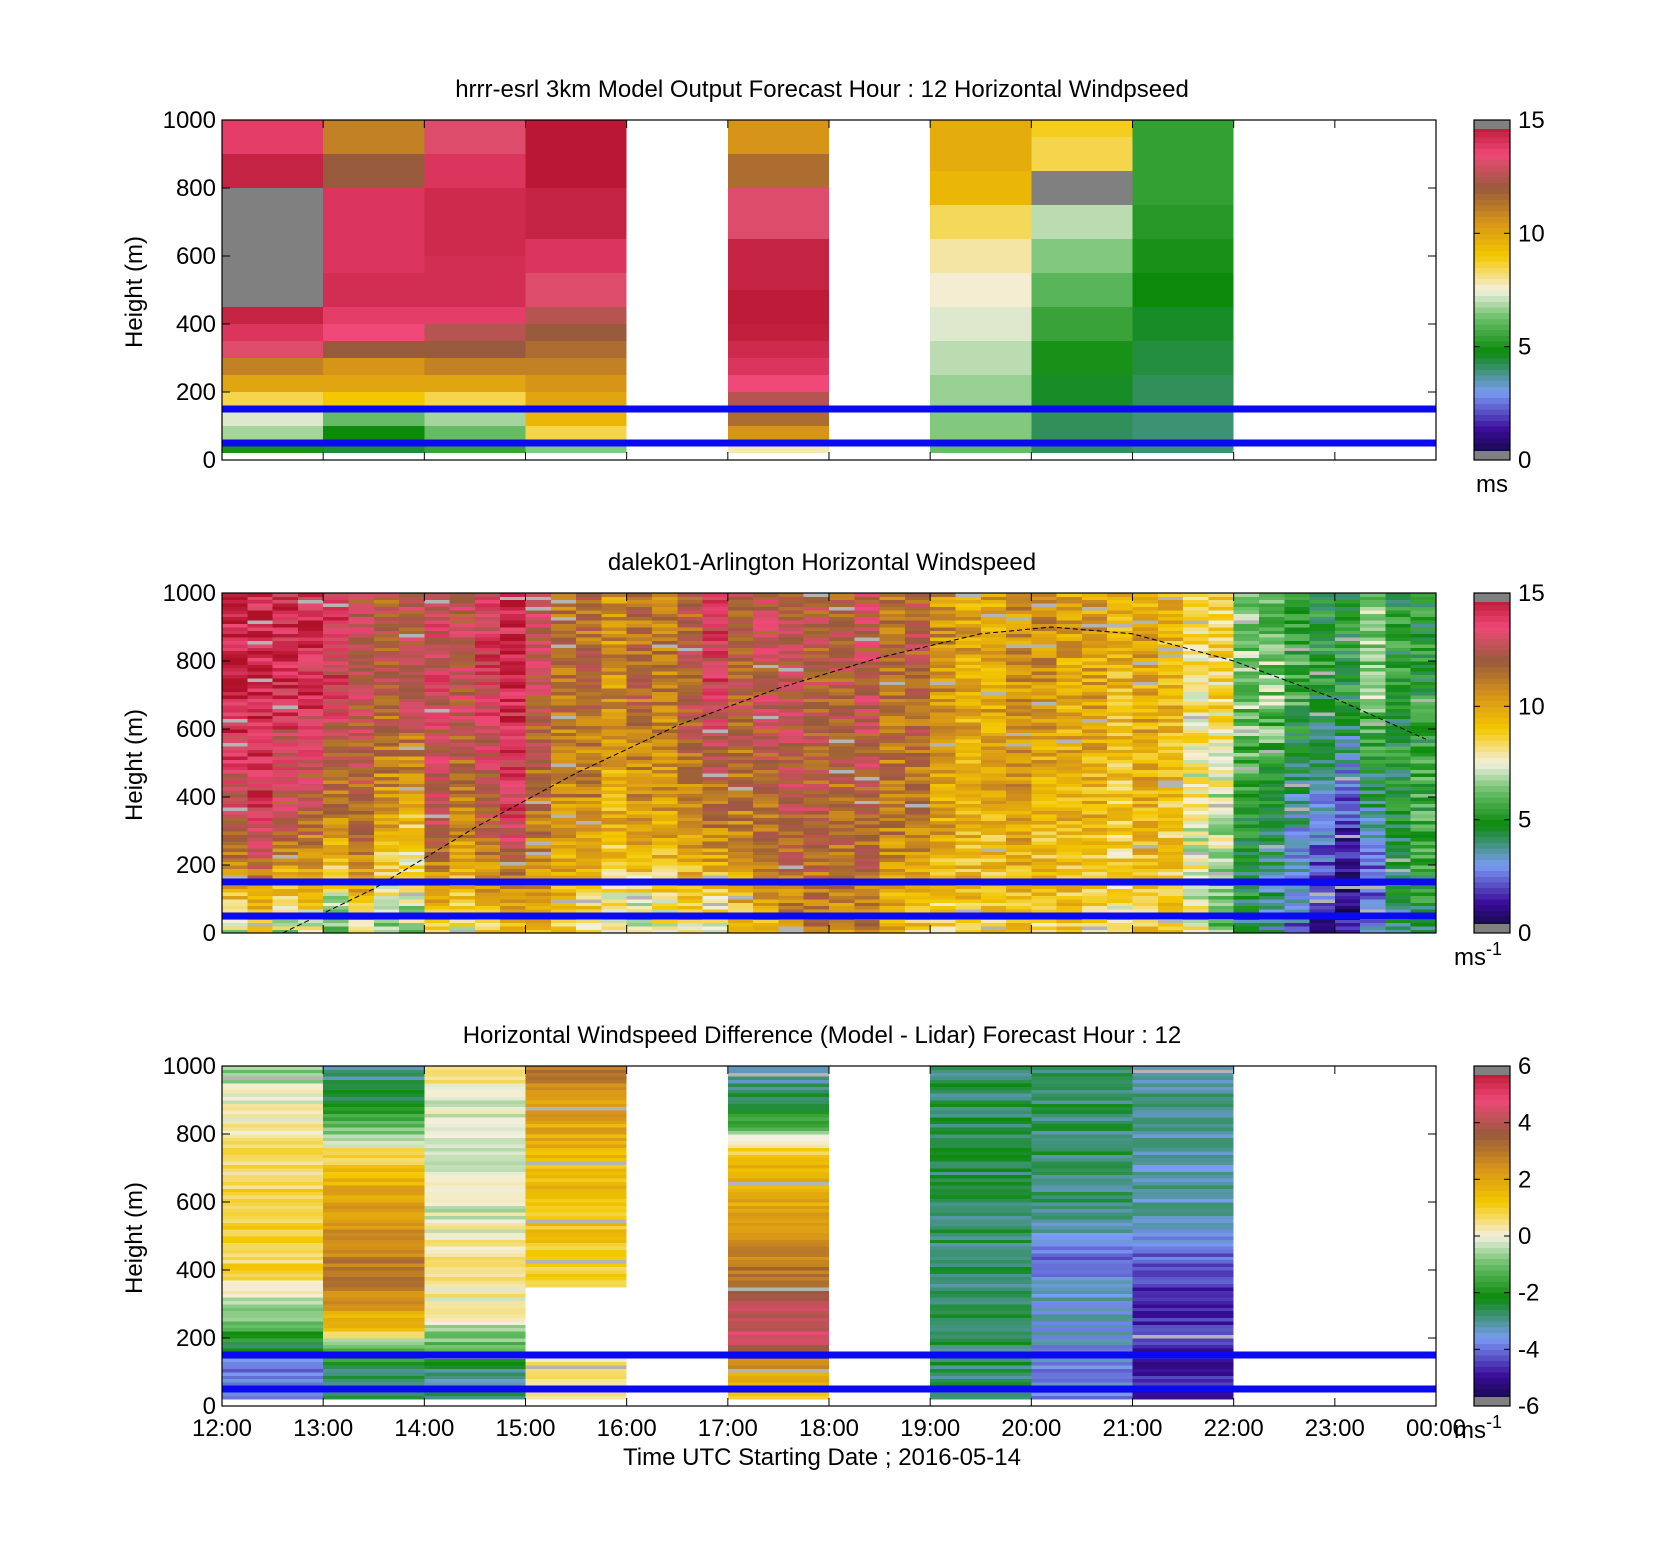 Image resolution: width=1680 pixels, height=1561 pixels. Describe the element at coordinates (1492, 270) in the screenshot. I see `colorbar-segment` at that location.